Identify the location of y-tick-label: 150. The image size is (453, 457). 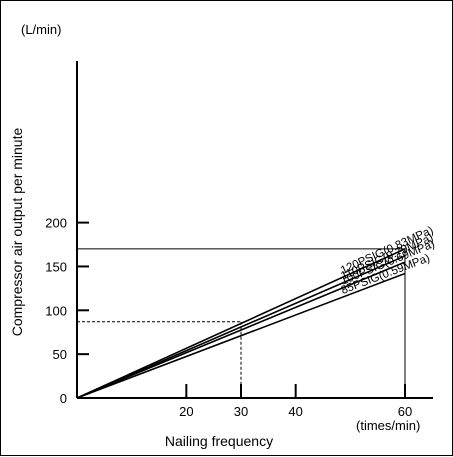
(56, 266).